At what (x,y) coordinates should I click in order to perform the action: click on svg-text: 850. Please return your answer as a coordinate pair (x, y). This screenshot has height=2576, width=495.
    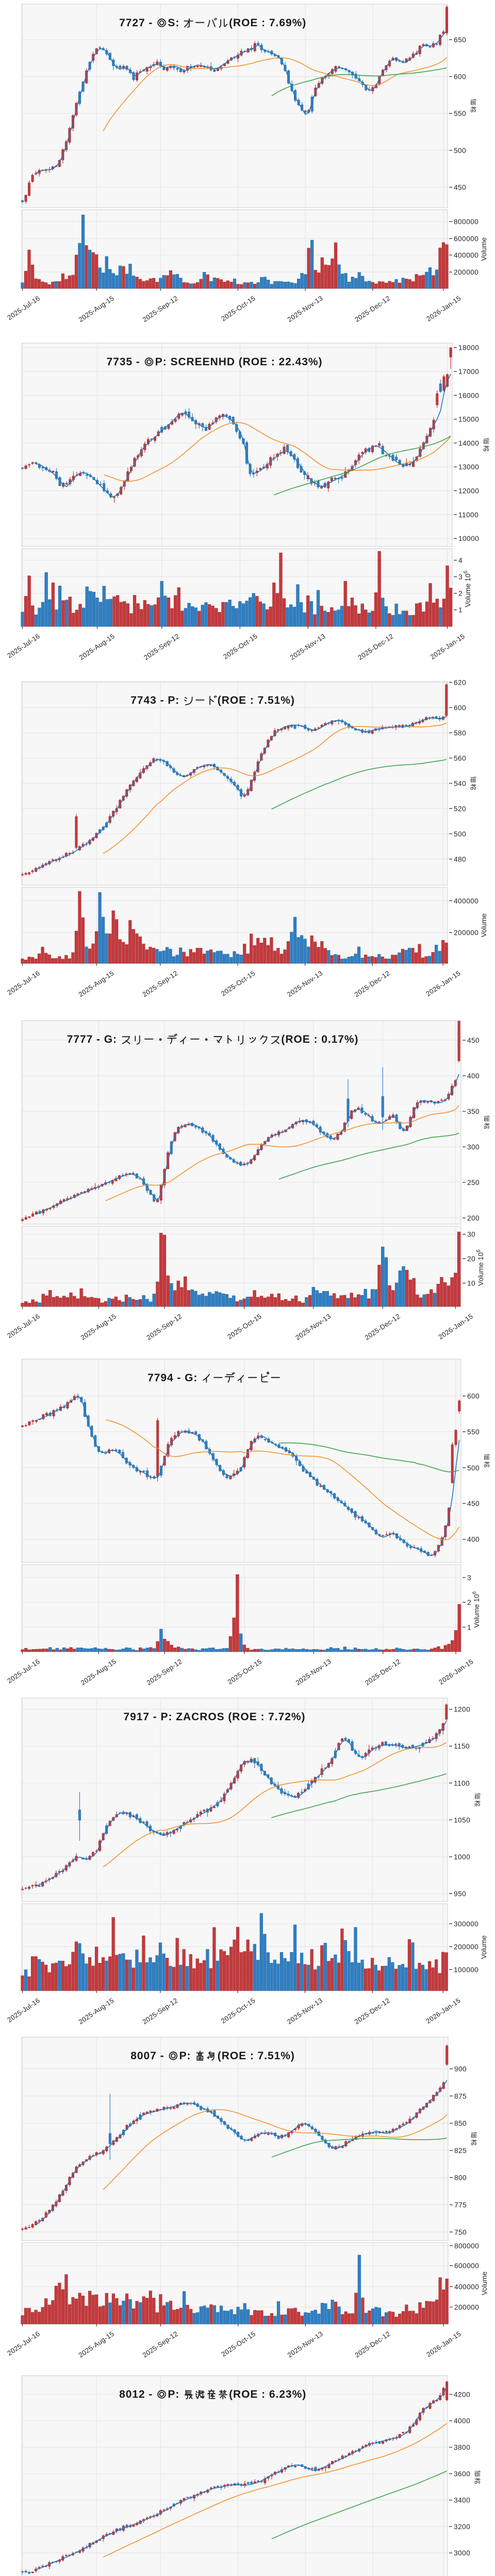
    Looking at the image, I should click on (460, 2123).